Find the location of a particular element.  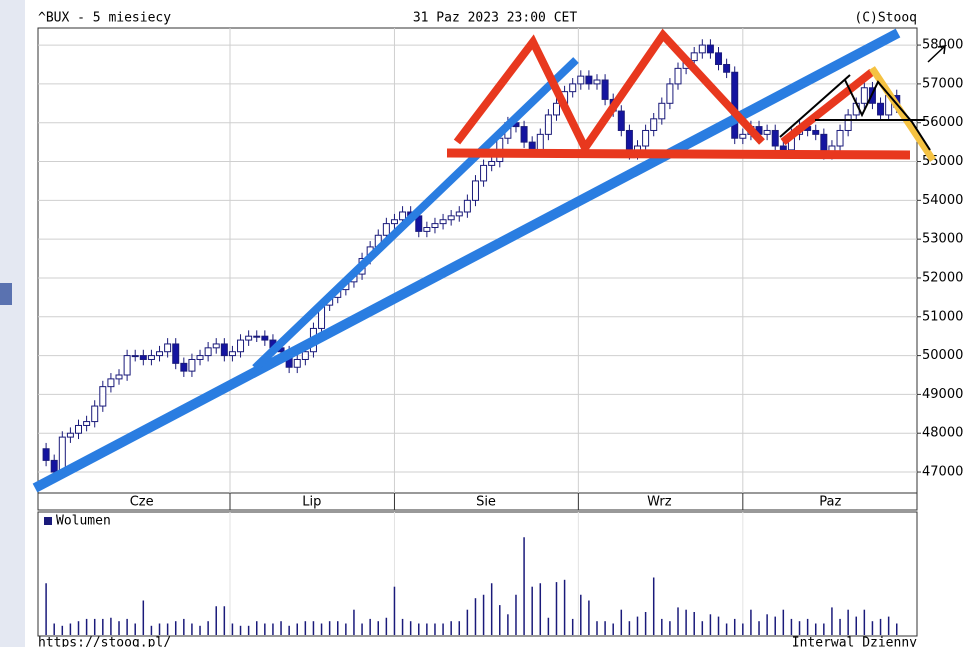

y-tick-label: 58000 is located at coordinates (942, 45).